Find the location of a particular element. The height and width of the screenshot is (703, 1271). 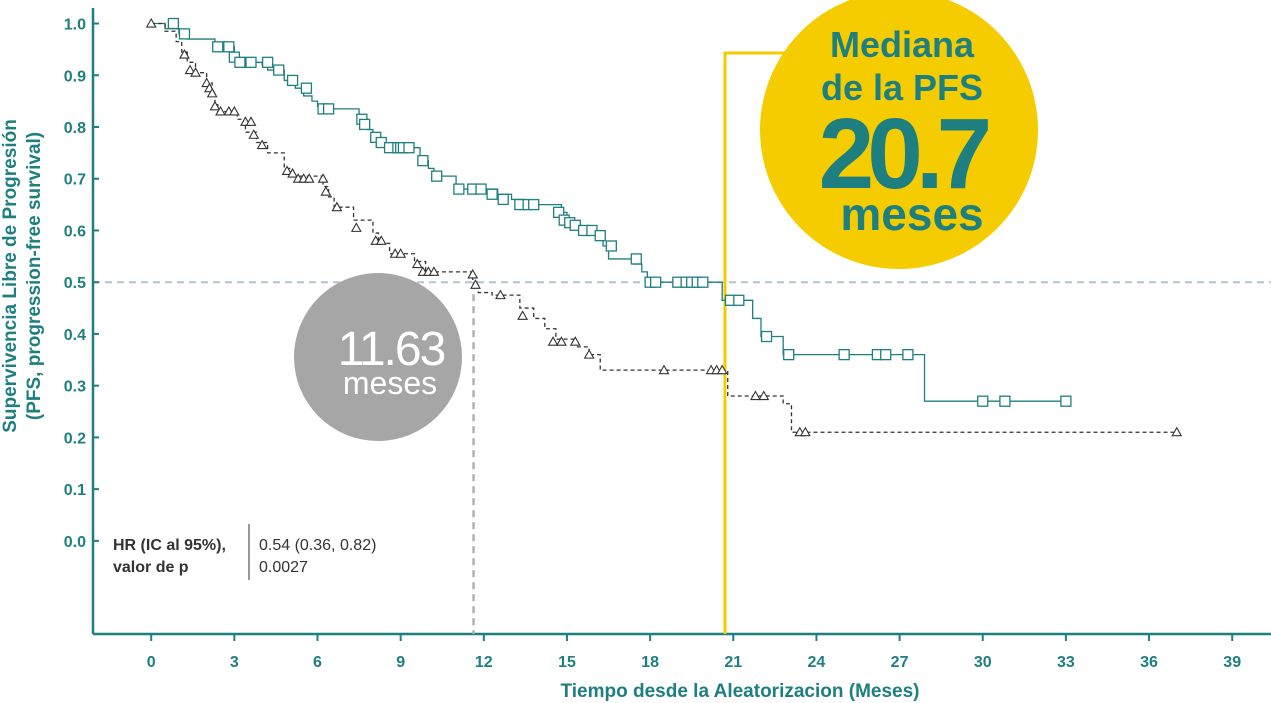

control-median-value: 11.63 is located at coordinates (391, 349).